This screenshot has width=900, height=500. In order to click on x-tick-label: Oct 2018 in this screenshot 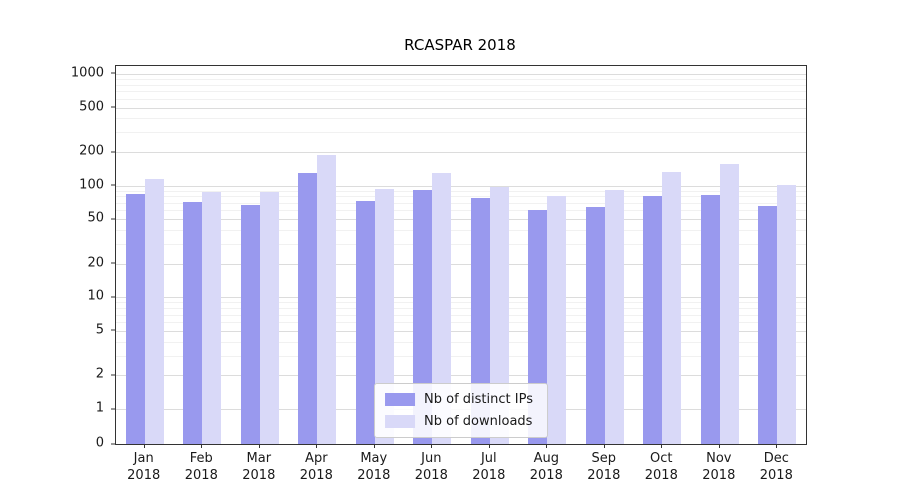, I will do `click(661, 464)`.